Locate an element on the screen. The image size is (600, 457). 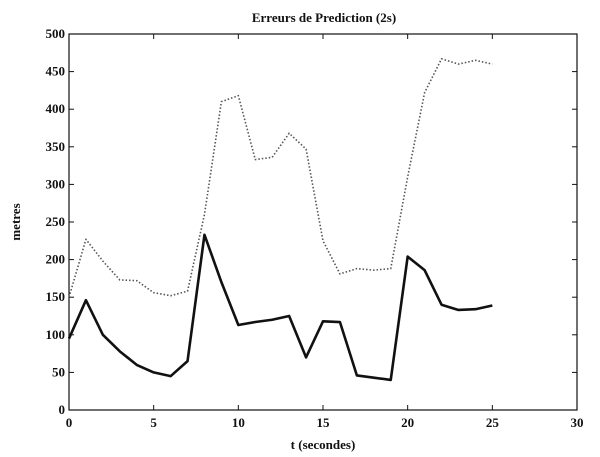
x-tick-label: 15 is located at coordinates (324, 422).